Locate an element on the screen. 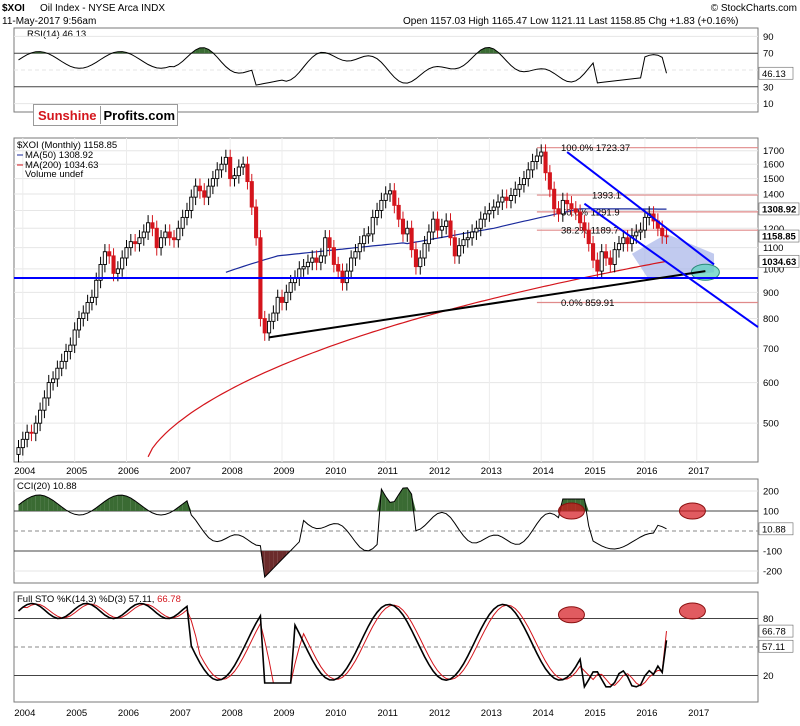 This screenshot has width=800, height=726. sto-k-label: 57.11 is located at coordinates (773, 647).